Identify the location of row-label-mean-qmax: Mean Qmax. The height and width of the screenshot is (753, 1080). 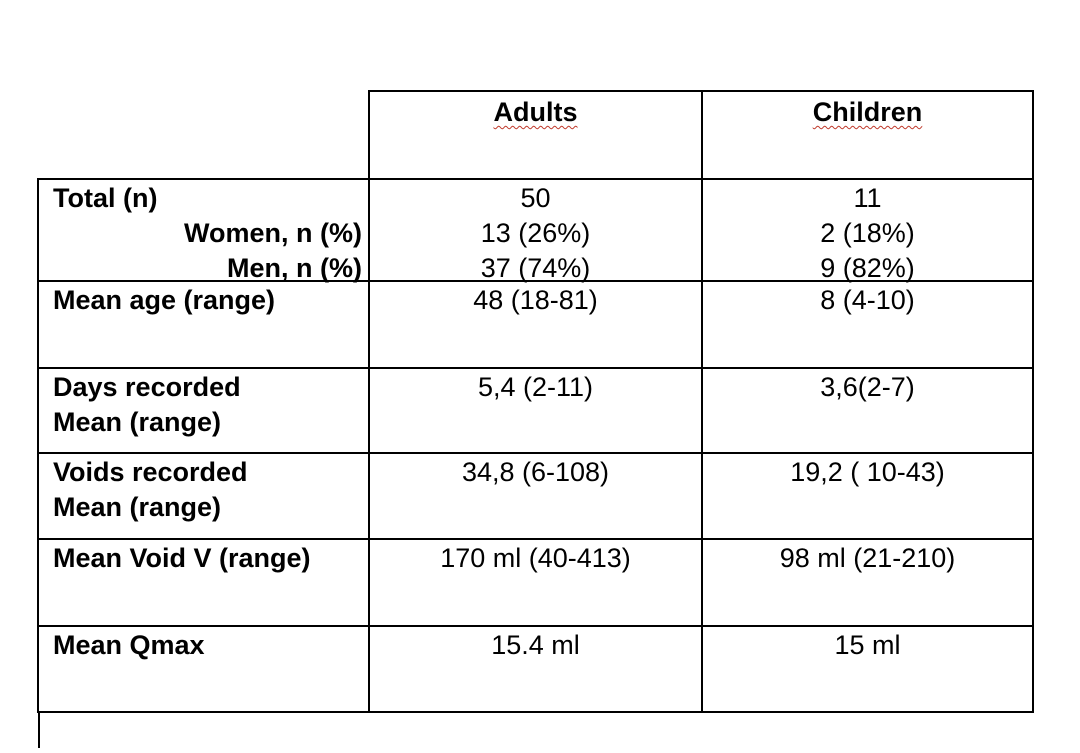
(203, 669).